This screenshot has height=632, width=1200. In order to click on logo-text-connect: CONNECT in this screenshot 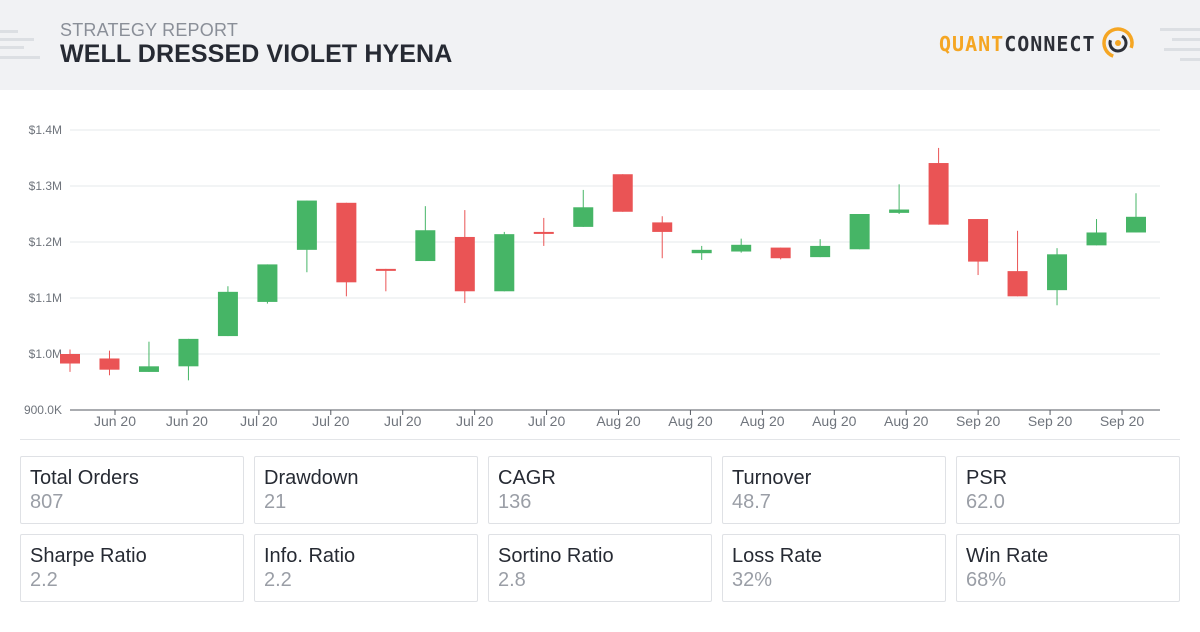, I will do `click(1050, 44)`.